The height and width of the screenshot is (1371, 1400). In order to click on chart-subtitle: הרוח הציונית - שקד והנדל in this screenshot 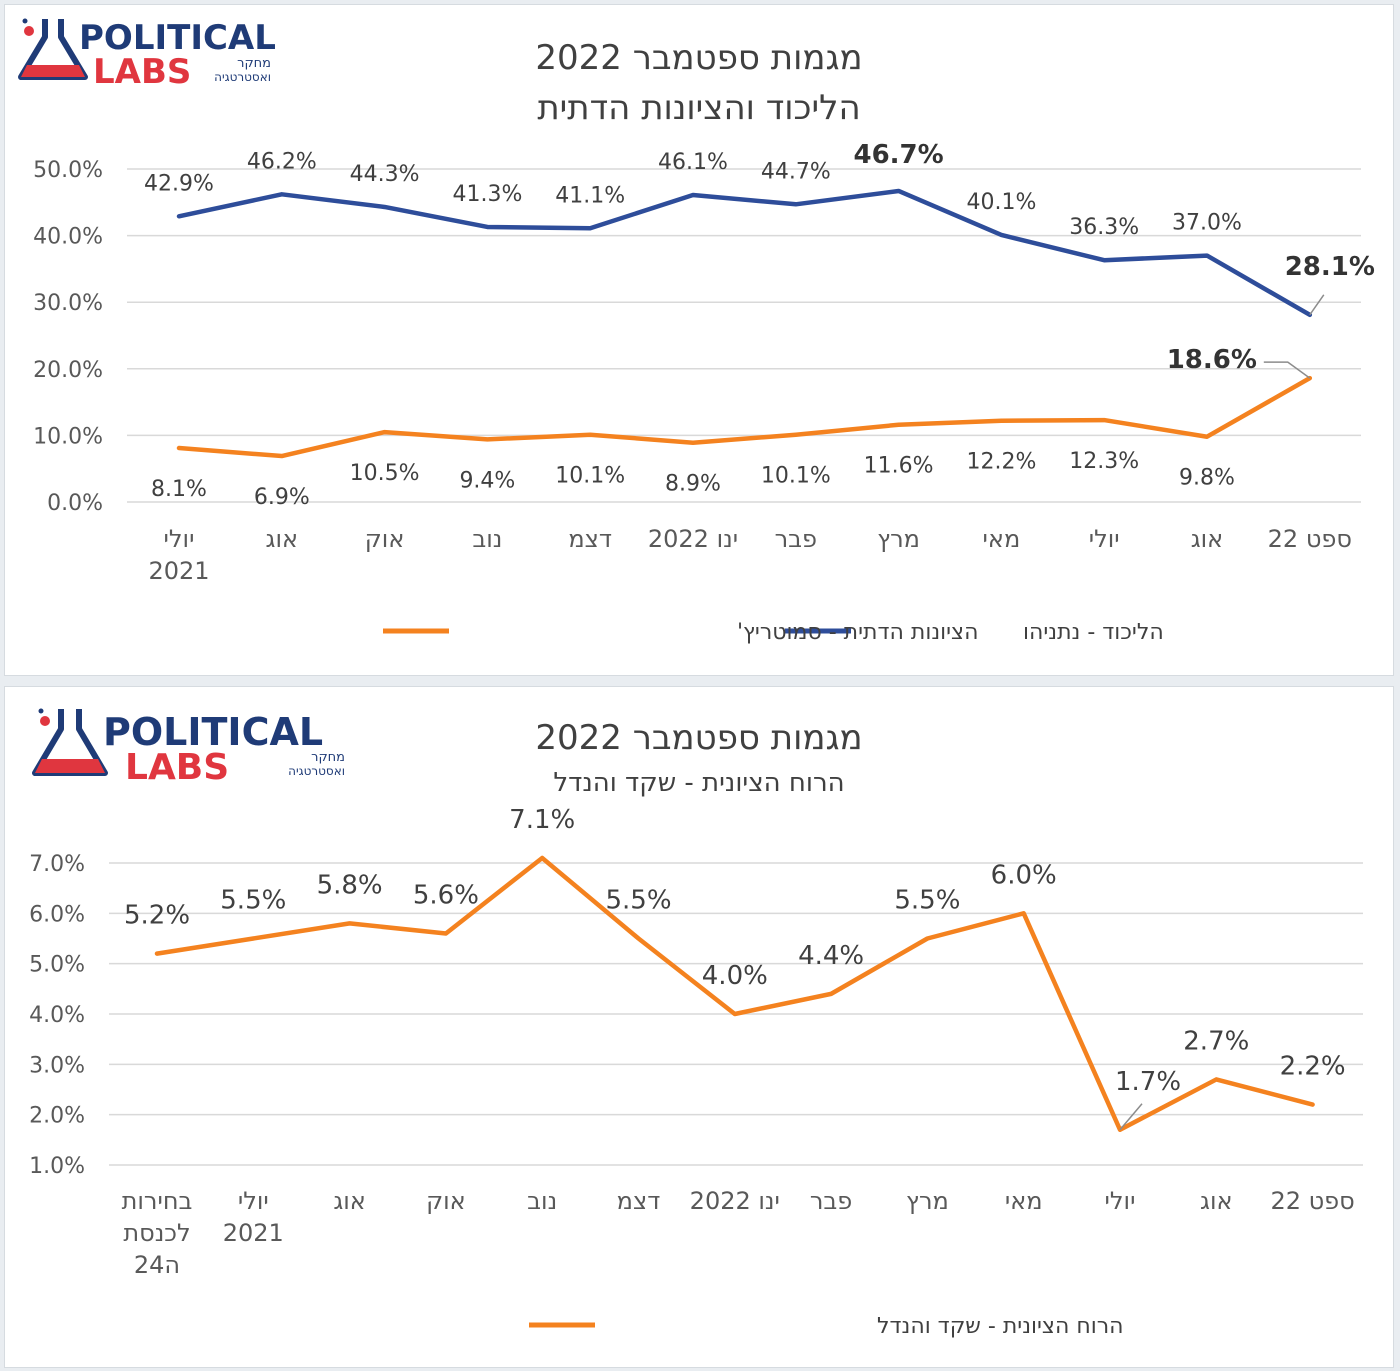, I will do `click(698, 783)`.